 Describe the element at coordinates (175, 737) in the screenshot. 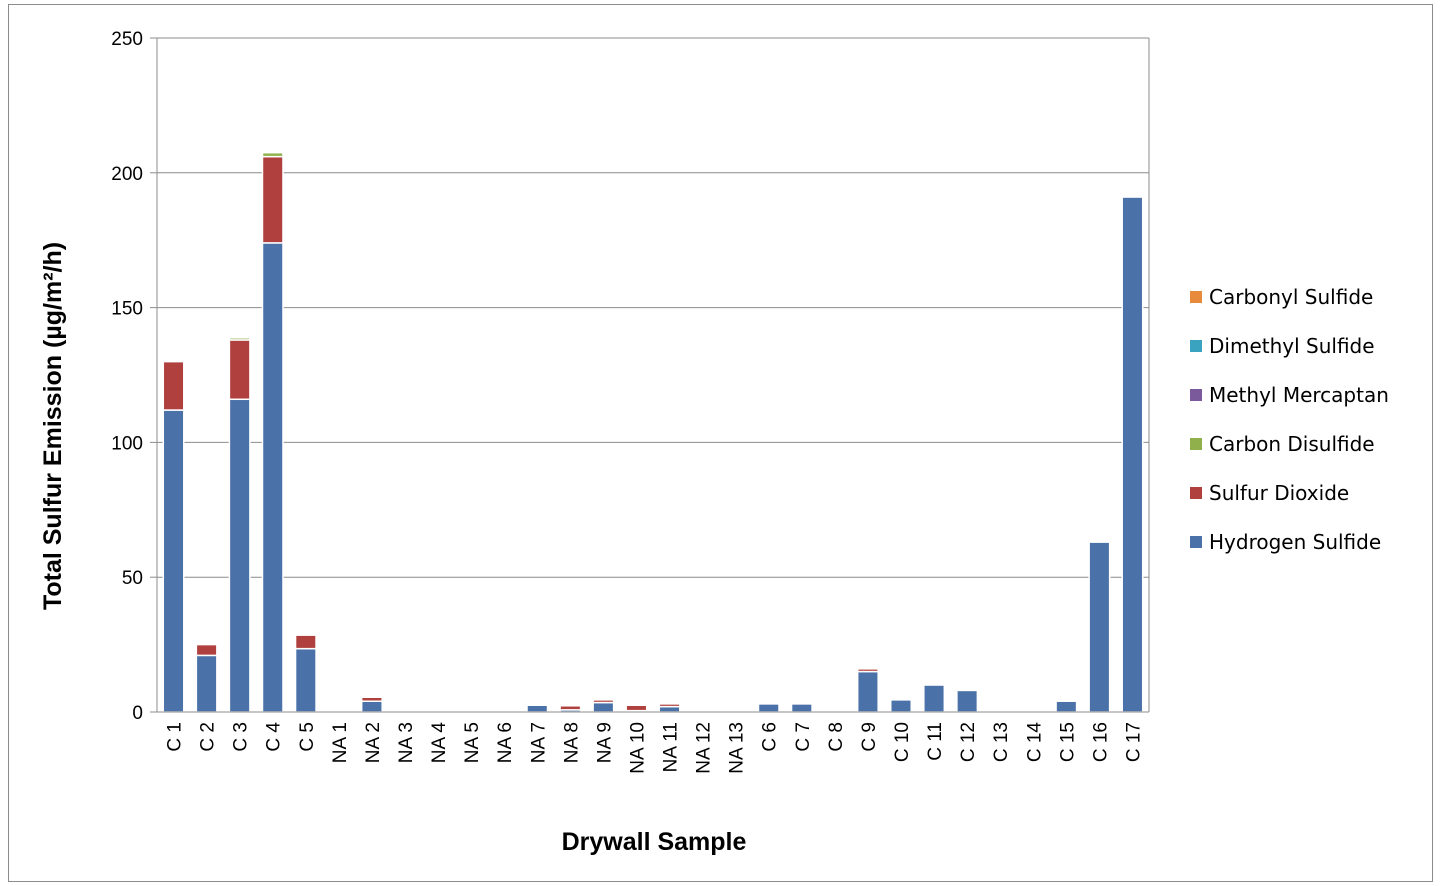

I see `x-tick-label: C 1` at that location.